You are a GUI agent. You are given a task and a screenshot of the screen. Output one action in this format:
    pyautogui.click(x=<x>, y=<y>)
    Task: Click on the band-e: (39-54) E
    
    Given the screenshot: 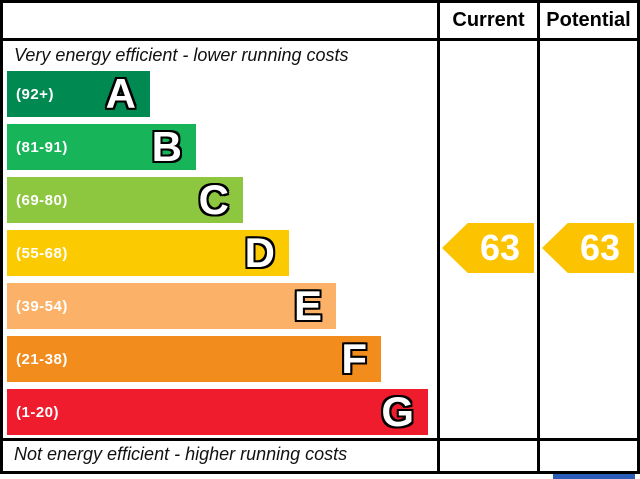 What is the action you would take?
    pyautogui.click(x=171, y=306)
    